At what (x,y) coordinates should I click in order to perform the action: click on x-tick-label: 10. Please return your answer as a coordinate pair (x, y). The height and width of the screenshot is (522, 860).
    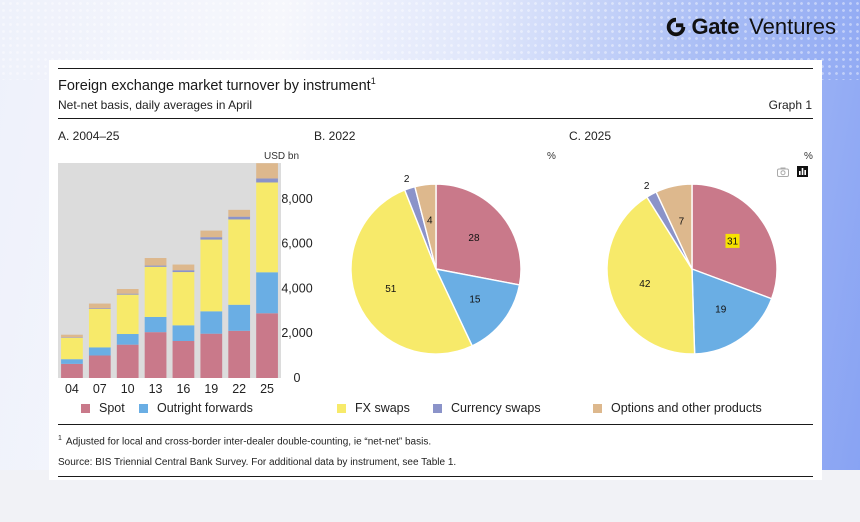
    Looking at the image, I should click on (128, 389).